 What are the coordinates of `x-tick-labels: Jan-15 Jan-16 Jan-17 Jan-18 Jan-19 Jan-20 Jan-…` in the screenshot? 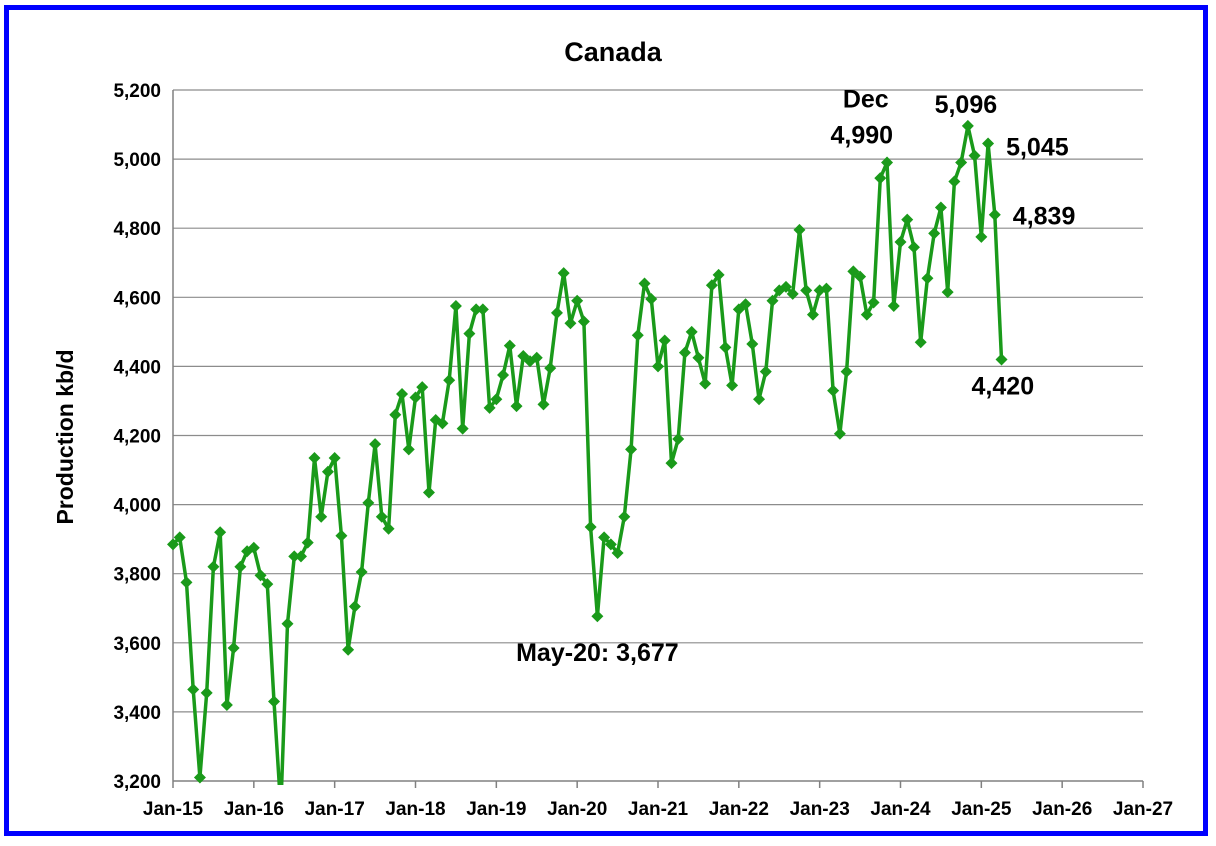 It's located at (658, 809).